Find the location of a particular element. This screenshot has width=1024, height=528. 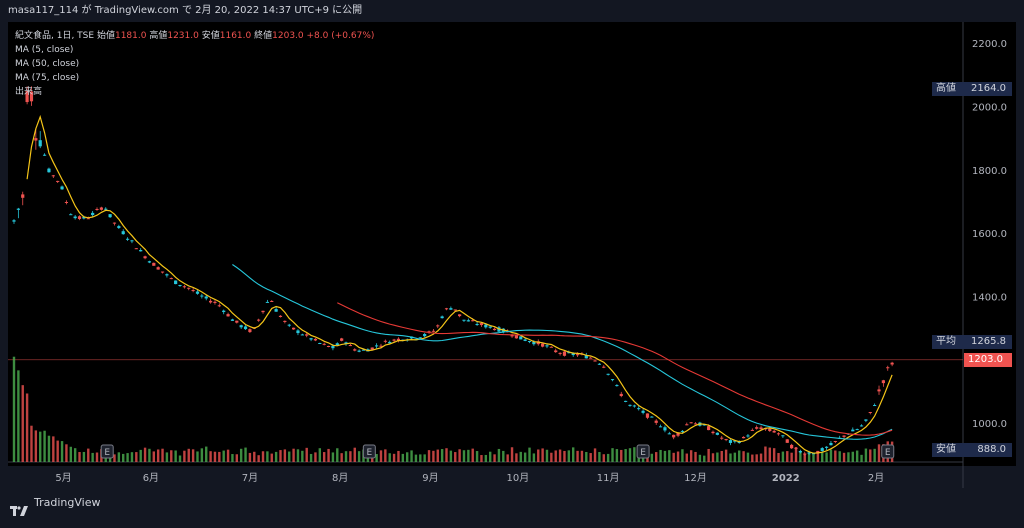

tradingview-logo: TradingView is located at coordinates (55, 503).